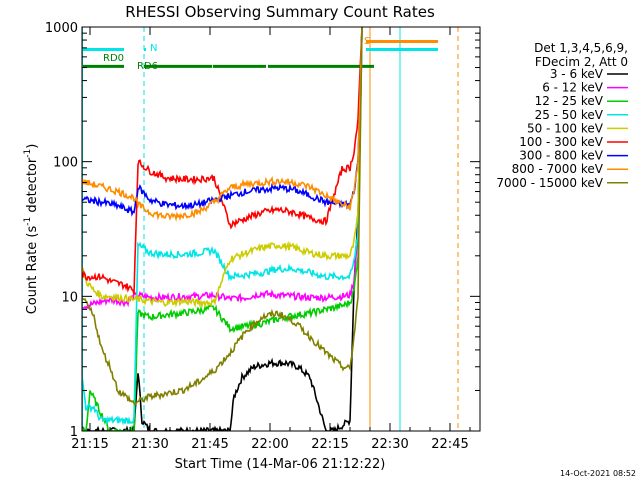 This screenshot has width=640, height=480. Describe the element at coordinates (65, 163) in the screenshot. I see `y-tick-label-2: 100` at that location.